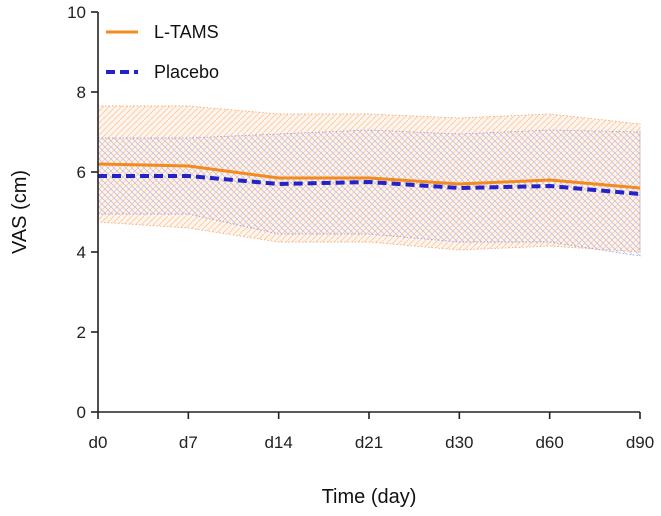 The width and height of the screenshot is (661, 516). What do you see at coordinates (640, 442) in the screenshot?
I see `x-tick-label: d90` at bounding box center [640, 442].